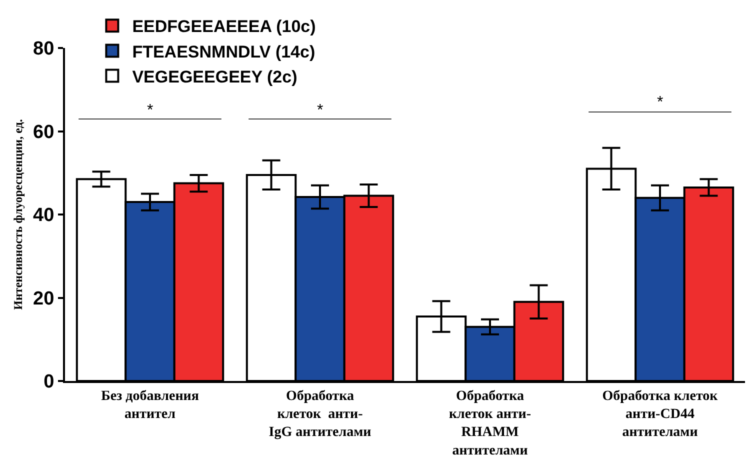 The height and width of the screenshot is (465, 750). I want to click on y-tick-label: 0, so click(49, 382).